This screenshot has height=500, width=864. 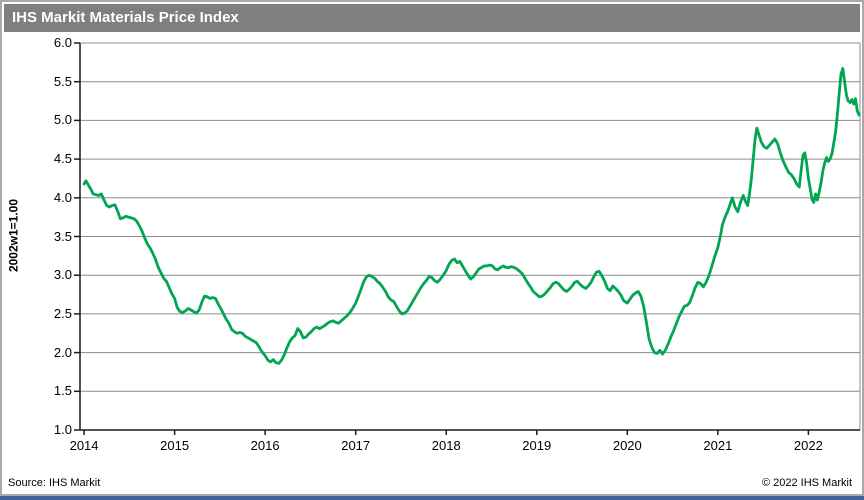 I want to click on x-tick-label: 2020, so click(x=627, y=445).